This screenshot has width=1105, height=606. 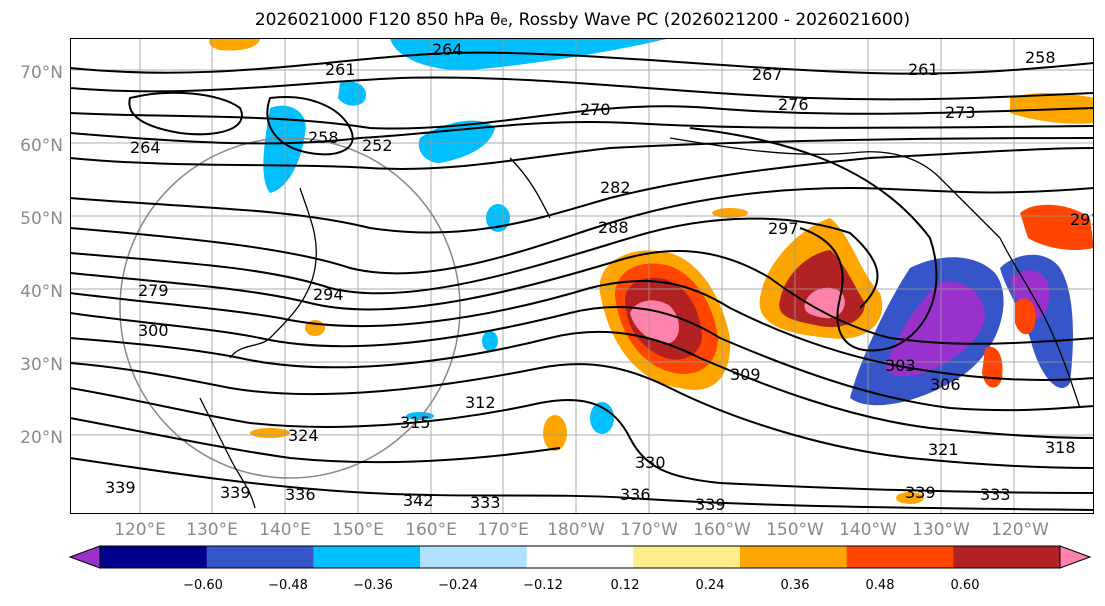 What do you see at coordinates (480, 402) in the screenshot?
I see `contour-label-312: 312` at bounding box center [480, 402].